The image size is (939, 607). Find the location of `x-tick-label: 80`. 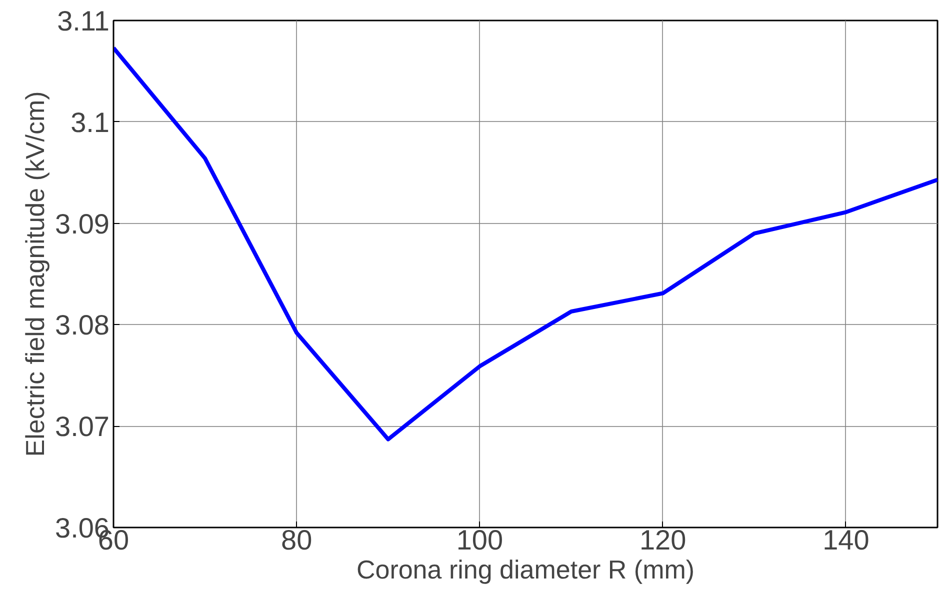

x-tick-label: 80 is located at coordinates (296, 540).